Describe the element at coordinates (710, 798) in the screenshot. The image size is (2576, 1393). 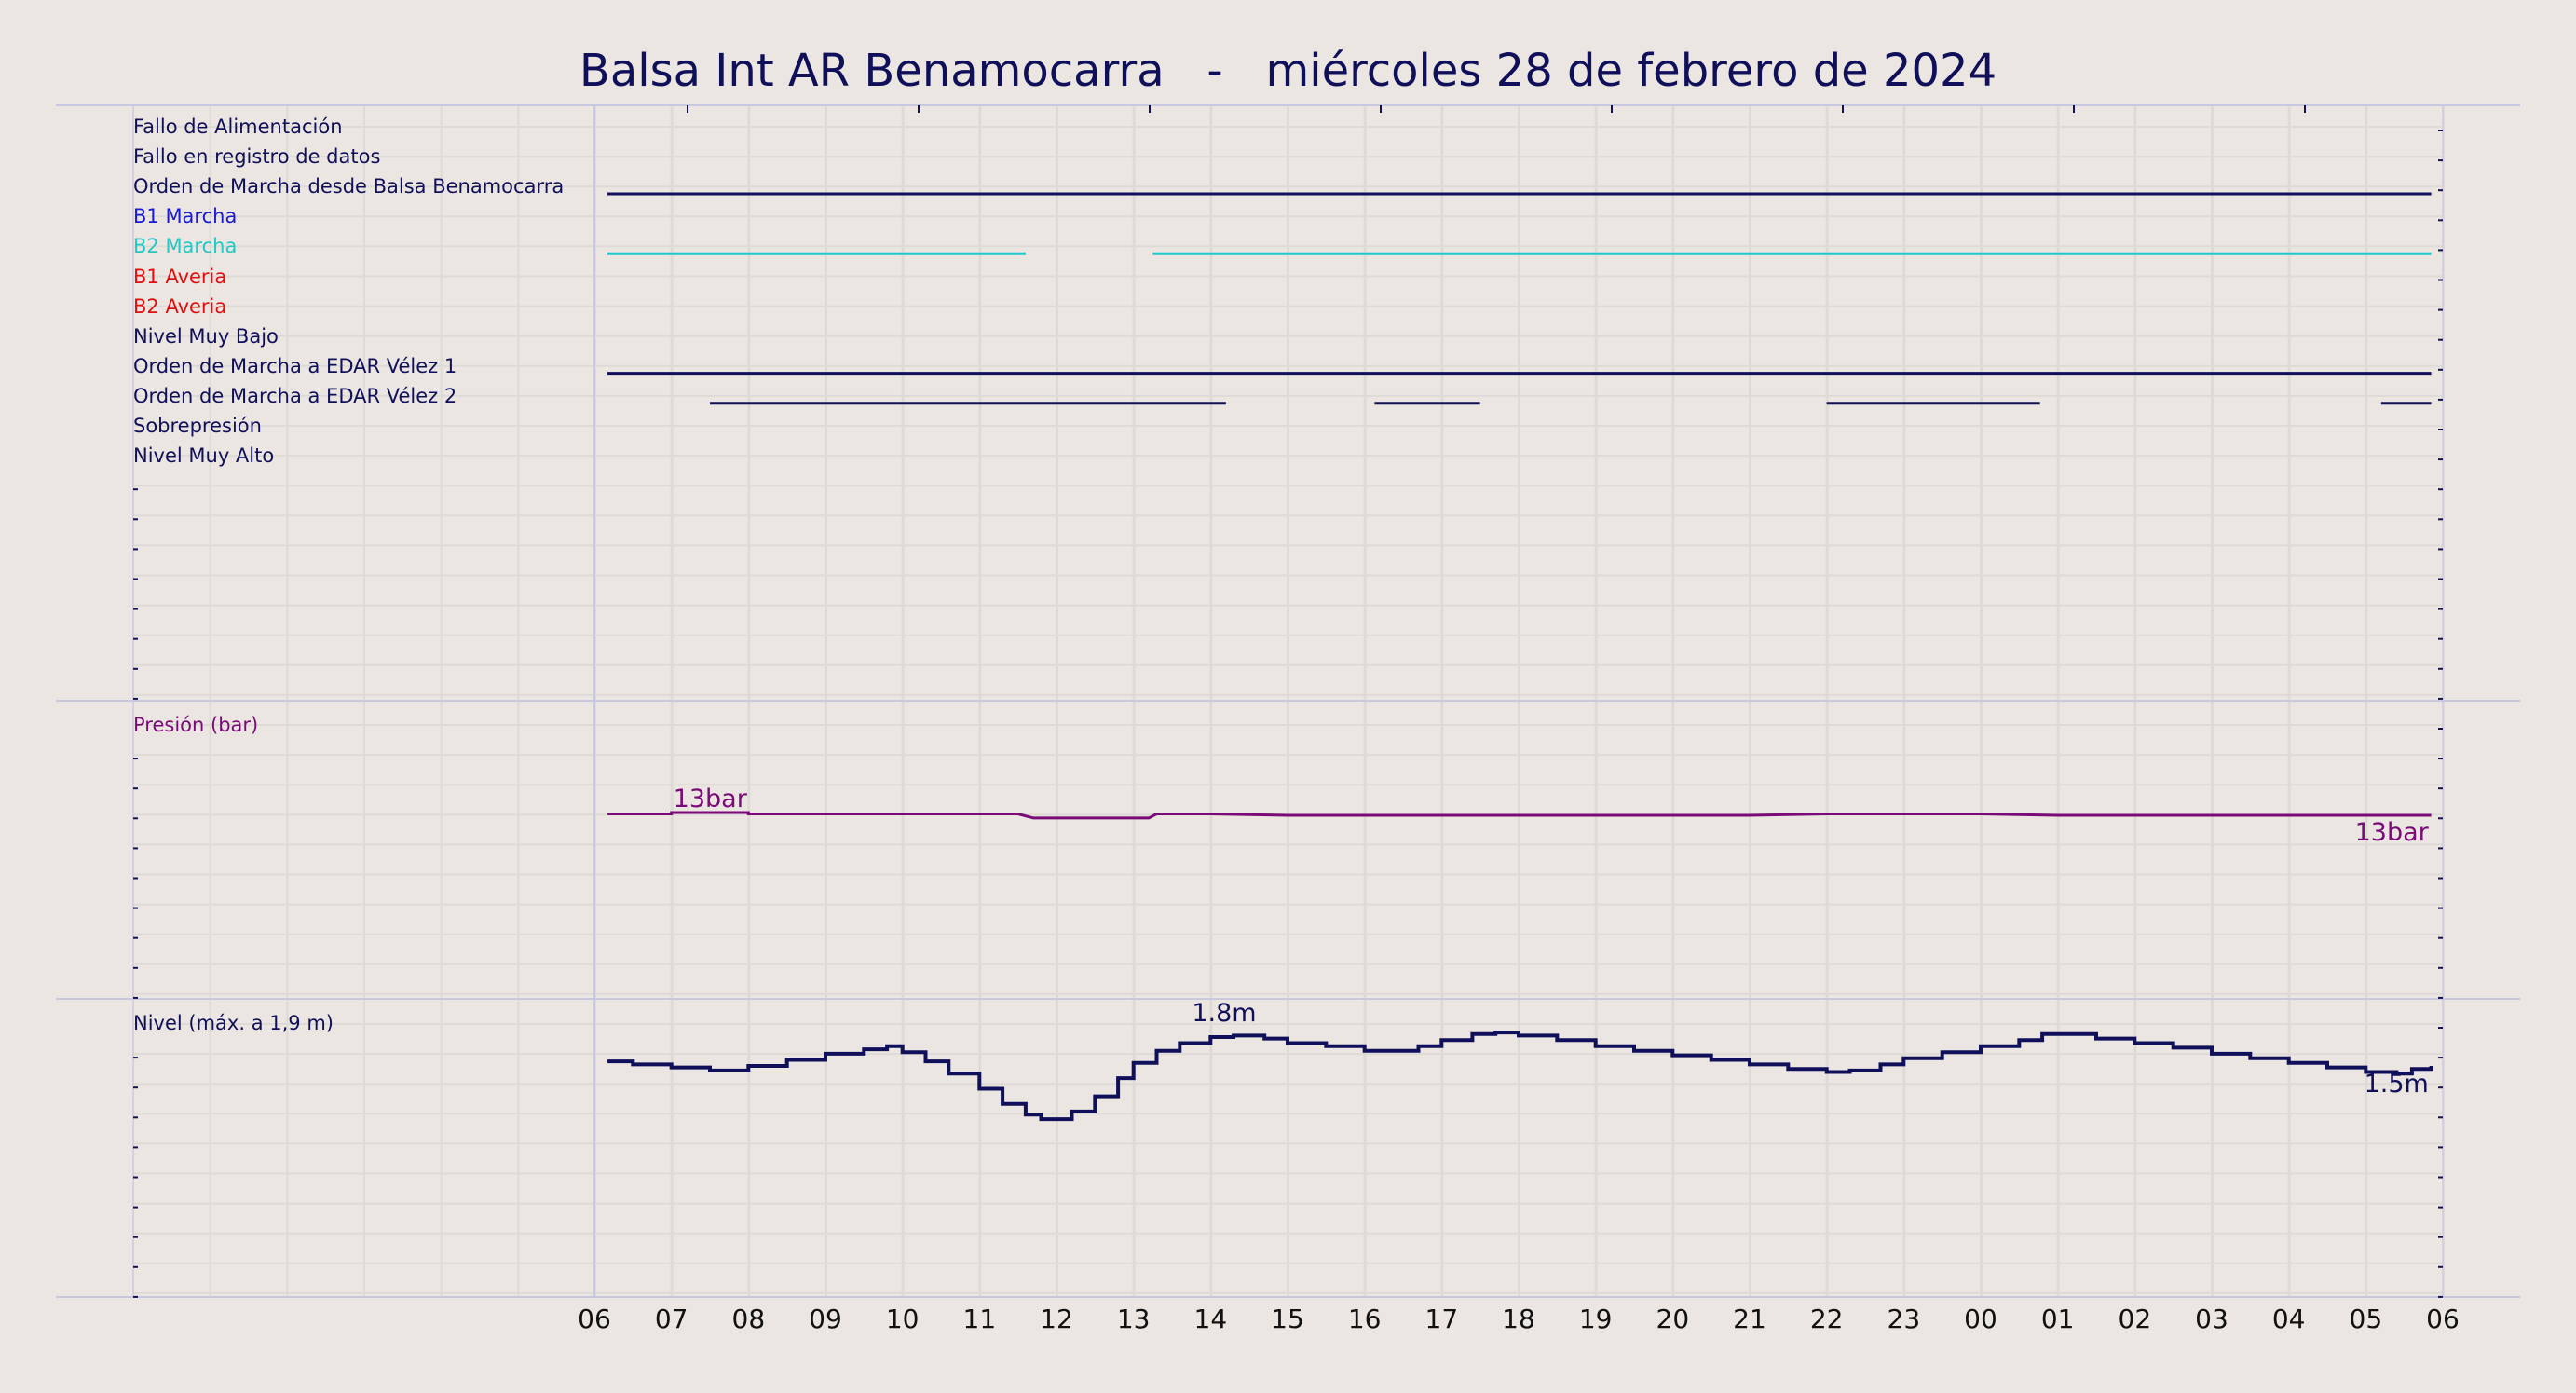
I see `pressure-annotation-start: 13bar` at that location.